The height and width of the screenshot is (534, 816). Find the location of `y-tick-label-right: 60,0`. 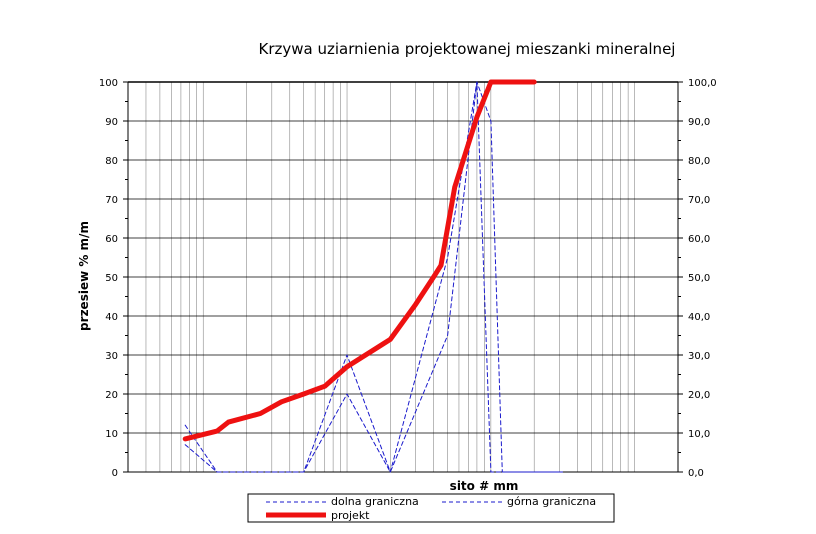

y-tick-label-right: 60,0 is located at coordinates (699, 239).